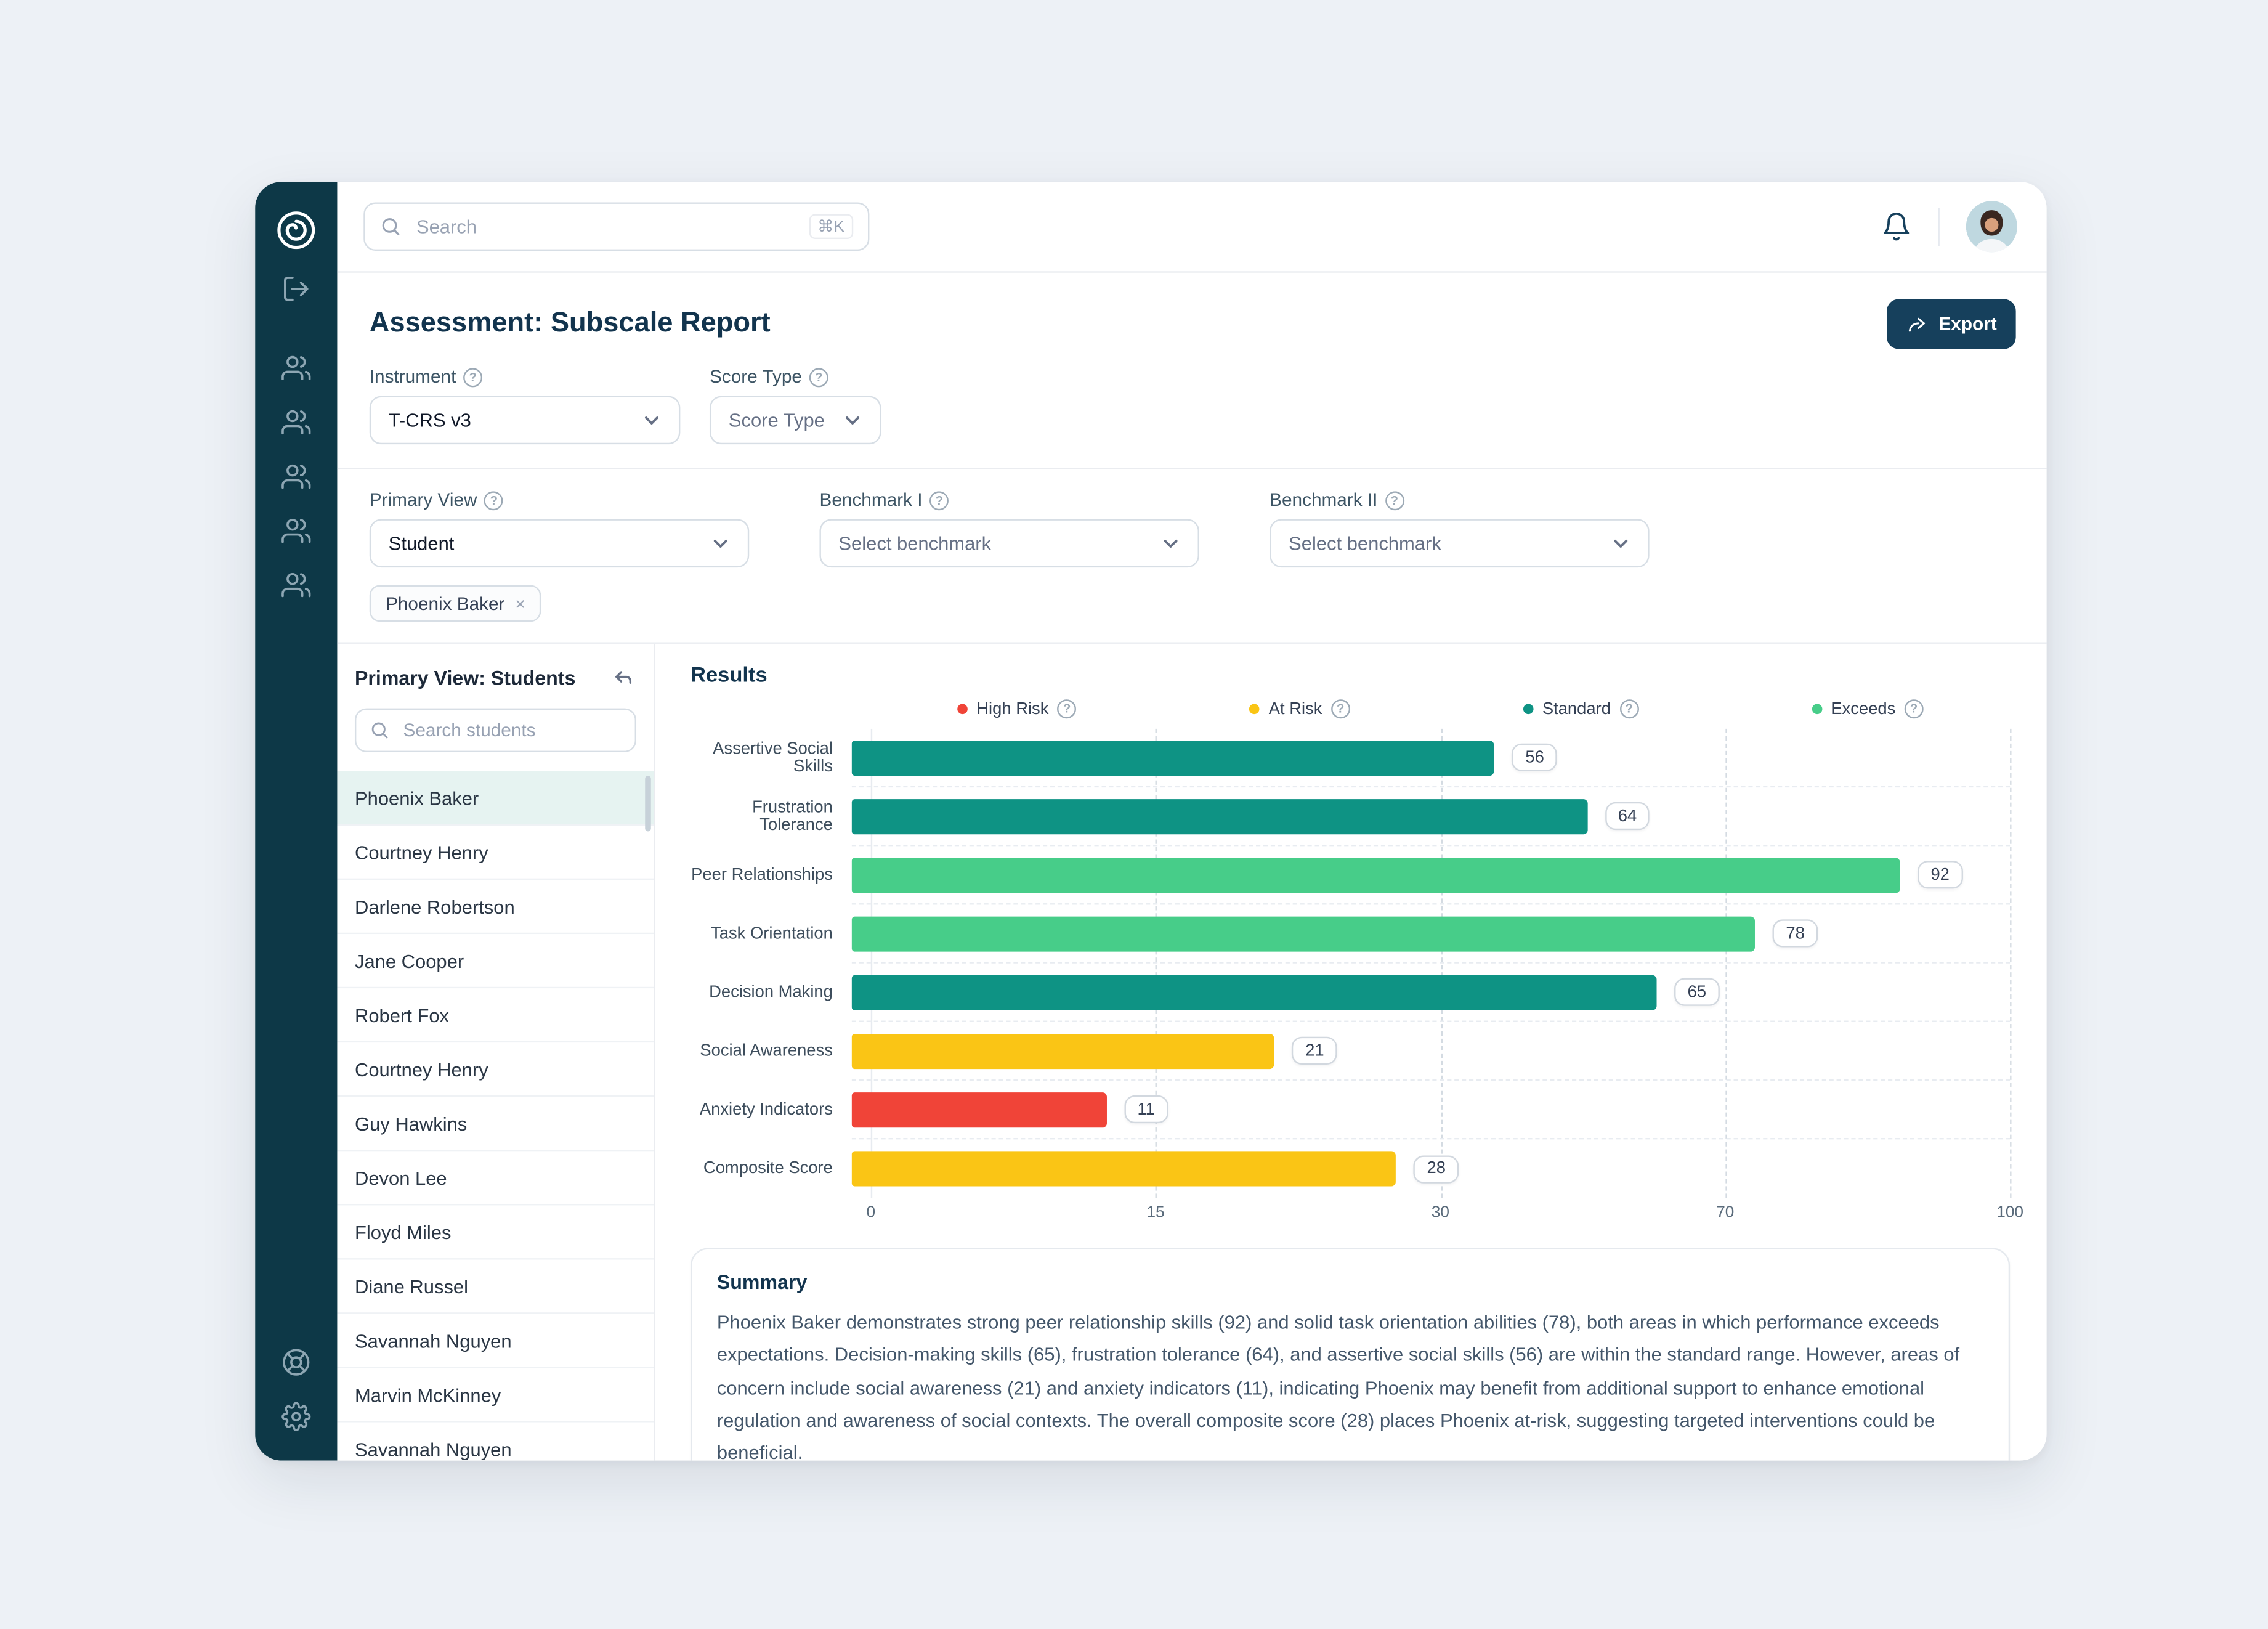 Image resolution: width=2268 pixels, height=1629 pixels. What do you see at coordinates (915, 544) in the screenshot?
I see `benchmark1-placeholder: Select benchmark` at bounding box center [915, 544].